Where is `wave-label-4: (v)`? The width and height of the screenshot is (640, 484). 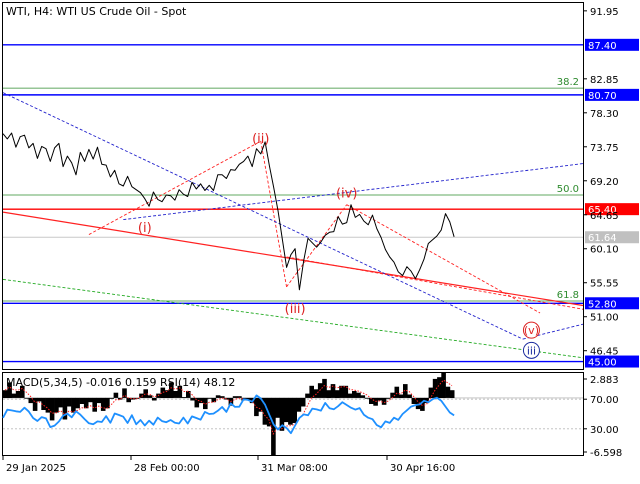
wave-label-4: (v) is located at coordinates (531, 330).